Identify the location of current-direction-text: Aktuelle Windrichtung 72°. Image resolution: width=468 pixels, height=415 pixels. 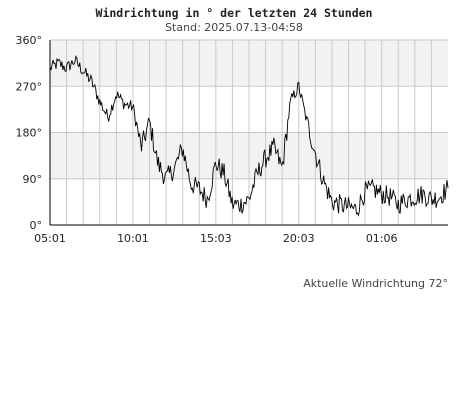
(375, 283).